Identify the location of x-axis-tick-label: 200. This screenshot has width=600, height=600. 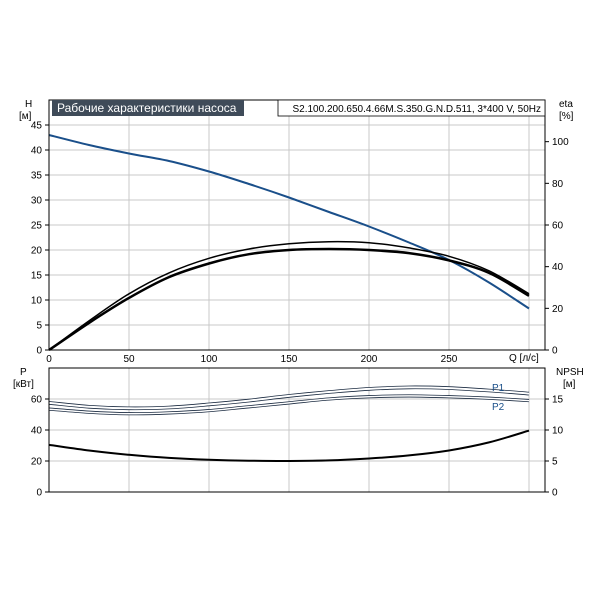
(369, 359).